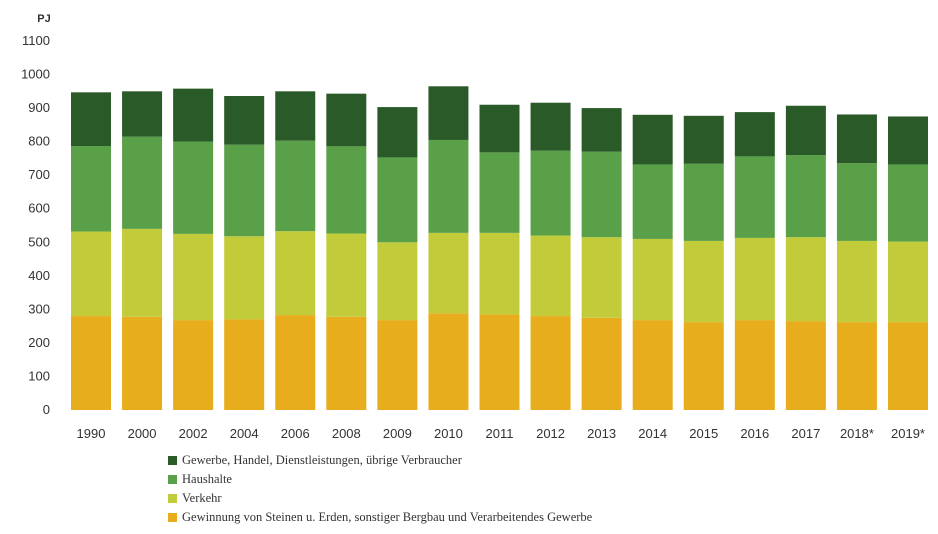 This screenshot has width=938, height=534. I want to click on x-tick-label: 2010, so click(448, 433).